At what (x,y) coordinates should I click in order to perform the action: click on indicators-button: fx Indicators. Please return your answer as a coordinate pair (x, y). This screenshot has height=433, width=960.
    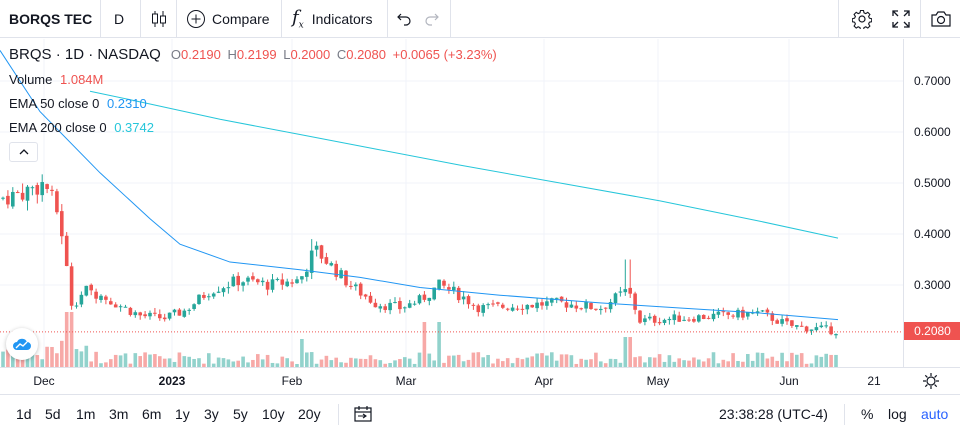
    Looking at the image, I should click on (332, 19).